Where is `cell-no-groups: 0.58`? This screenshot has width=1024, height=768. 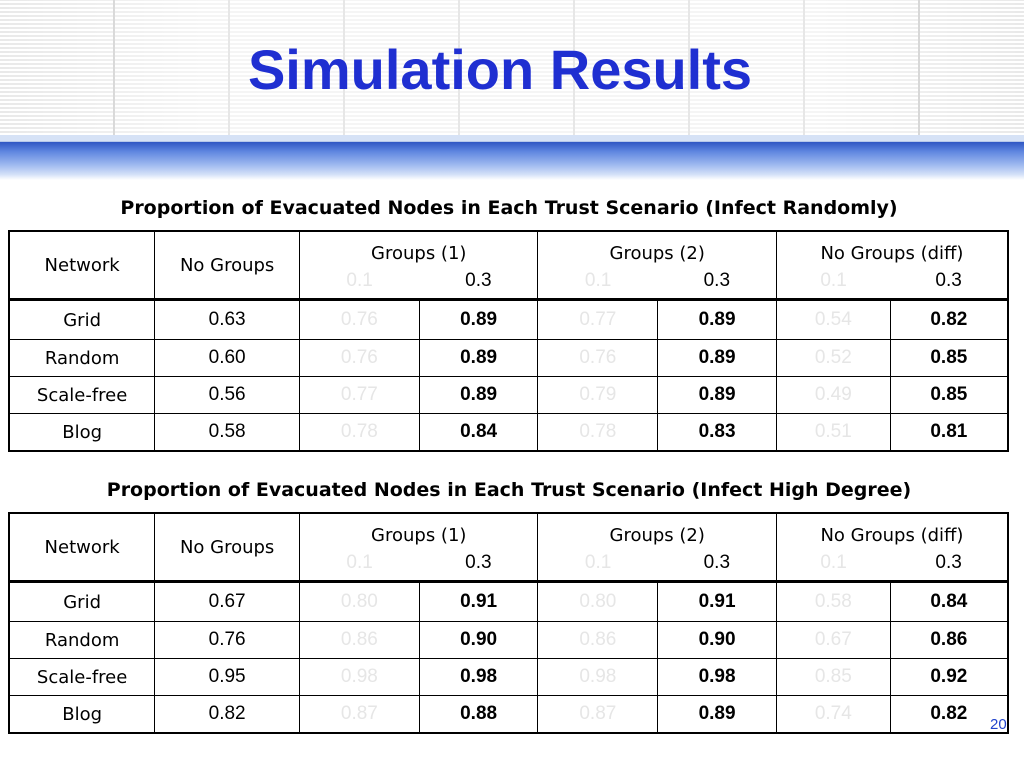
cell-no-groups: 0.58 is located at coordinates (227, 432).